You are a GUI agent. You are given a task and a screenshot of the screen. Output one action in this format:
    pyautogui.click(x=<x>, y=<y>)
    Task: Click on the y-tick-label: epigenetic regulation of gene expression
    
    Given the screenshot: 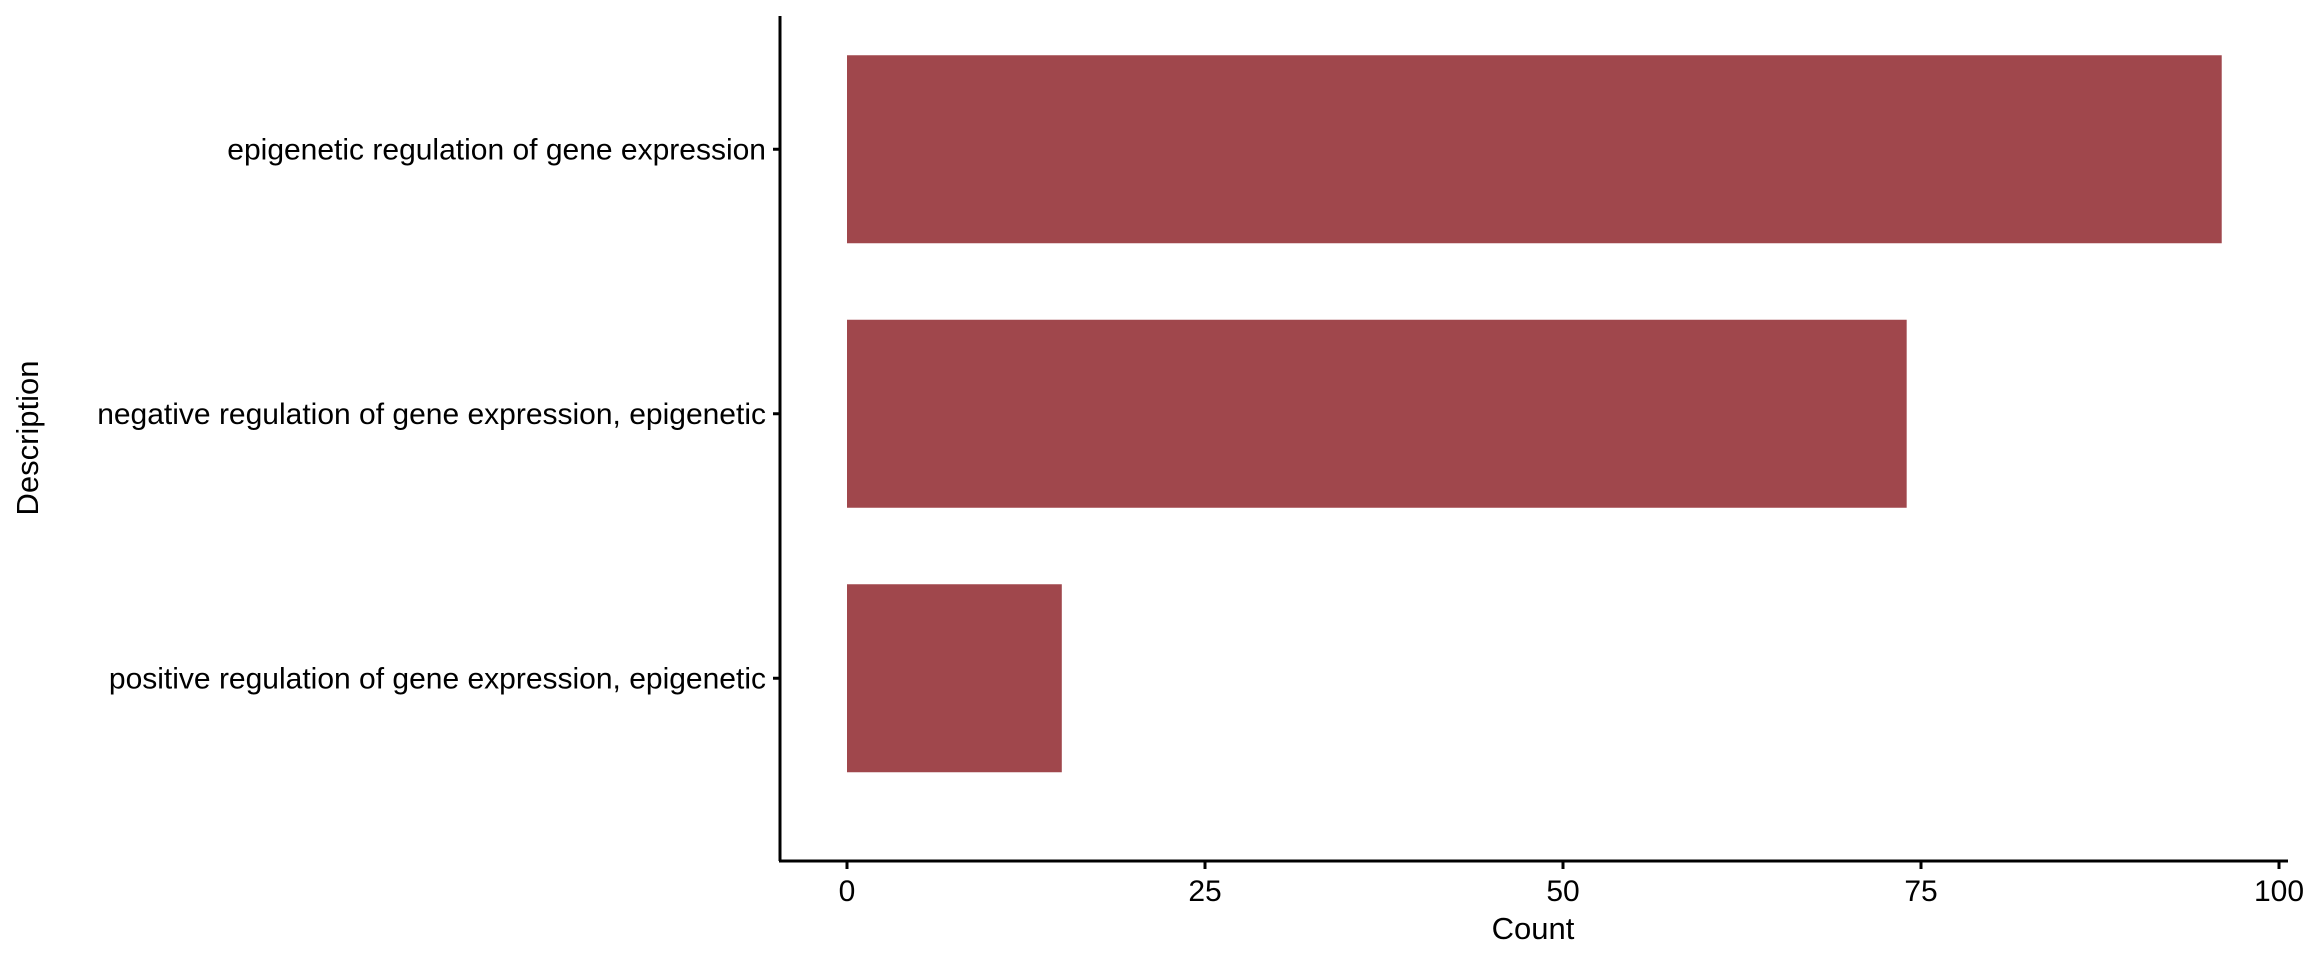 What is the action you would take?
    pyautogui.click(x=496, y=149)
    